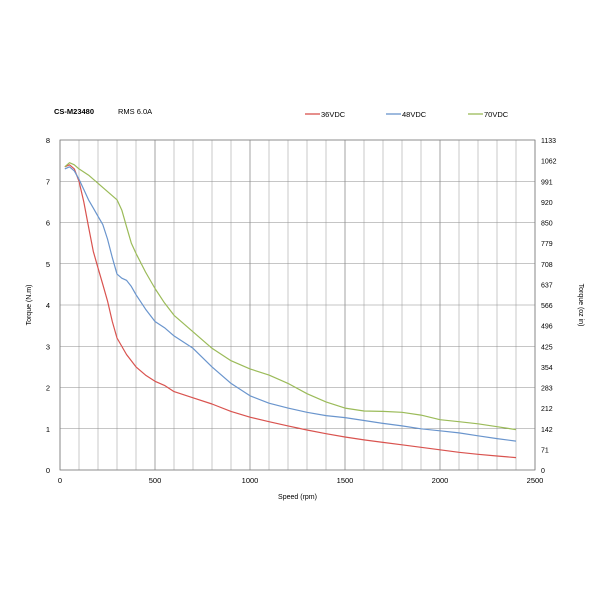  Describe the element at coordinates (155, 480) in the screenshot. I see `x-tick-label: 500` at that location.